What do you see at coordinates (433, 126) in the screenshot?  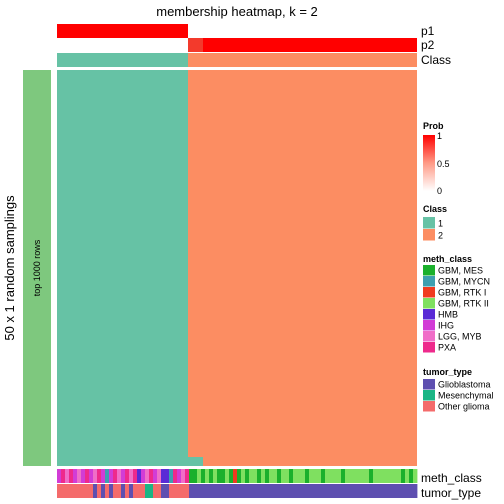 I see `prob-legend-title: Prob` at bounding box center [433, 126].